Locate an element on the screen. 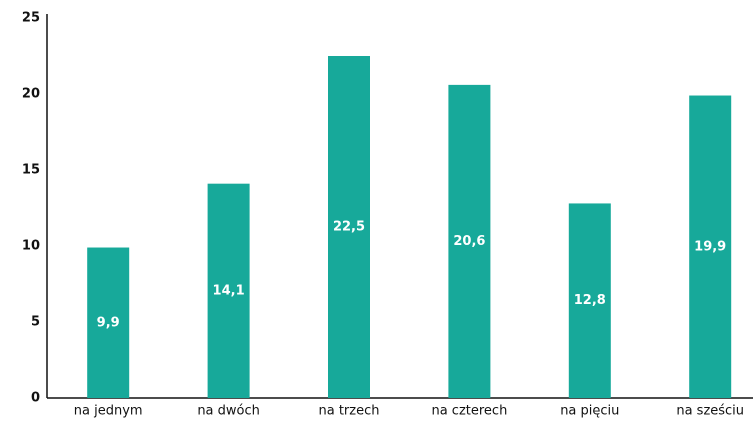  value-label: 20,6 is located at coordinates (469, 241).